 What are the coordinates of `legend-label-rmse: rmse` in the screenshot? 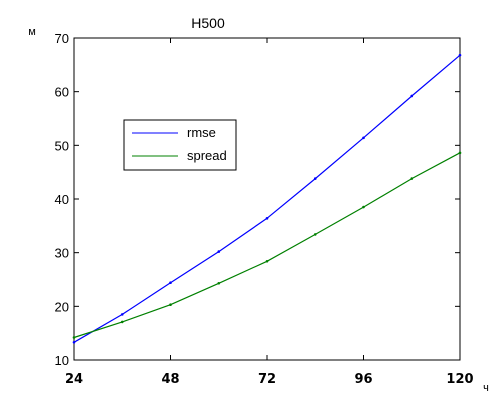 It's located at (201, 132).